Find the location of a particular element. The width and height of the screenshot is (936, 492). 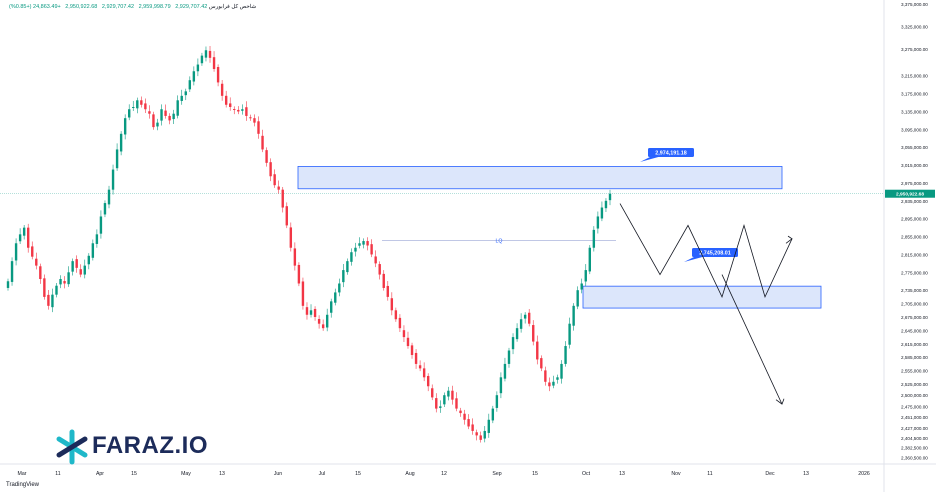

tradingview-attribution: TradingView is located at coordinates (23, 485).